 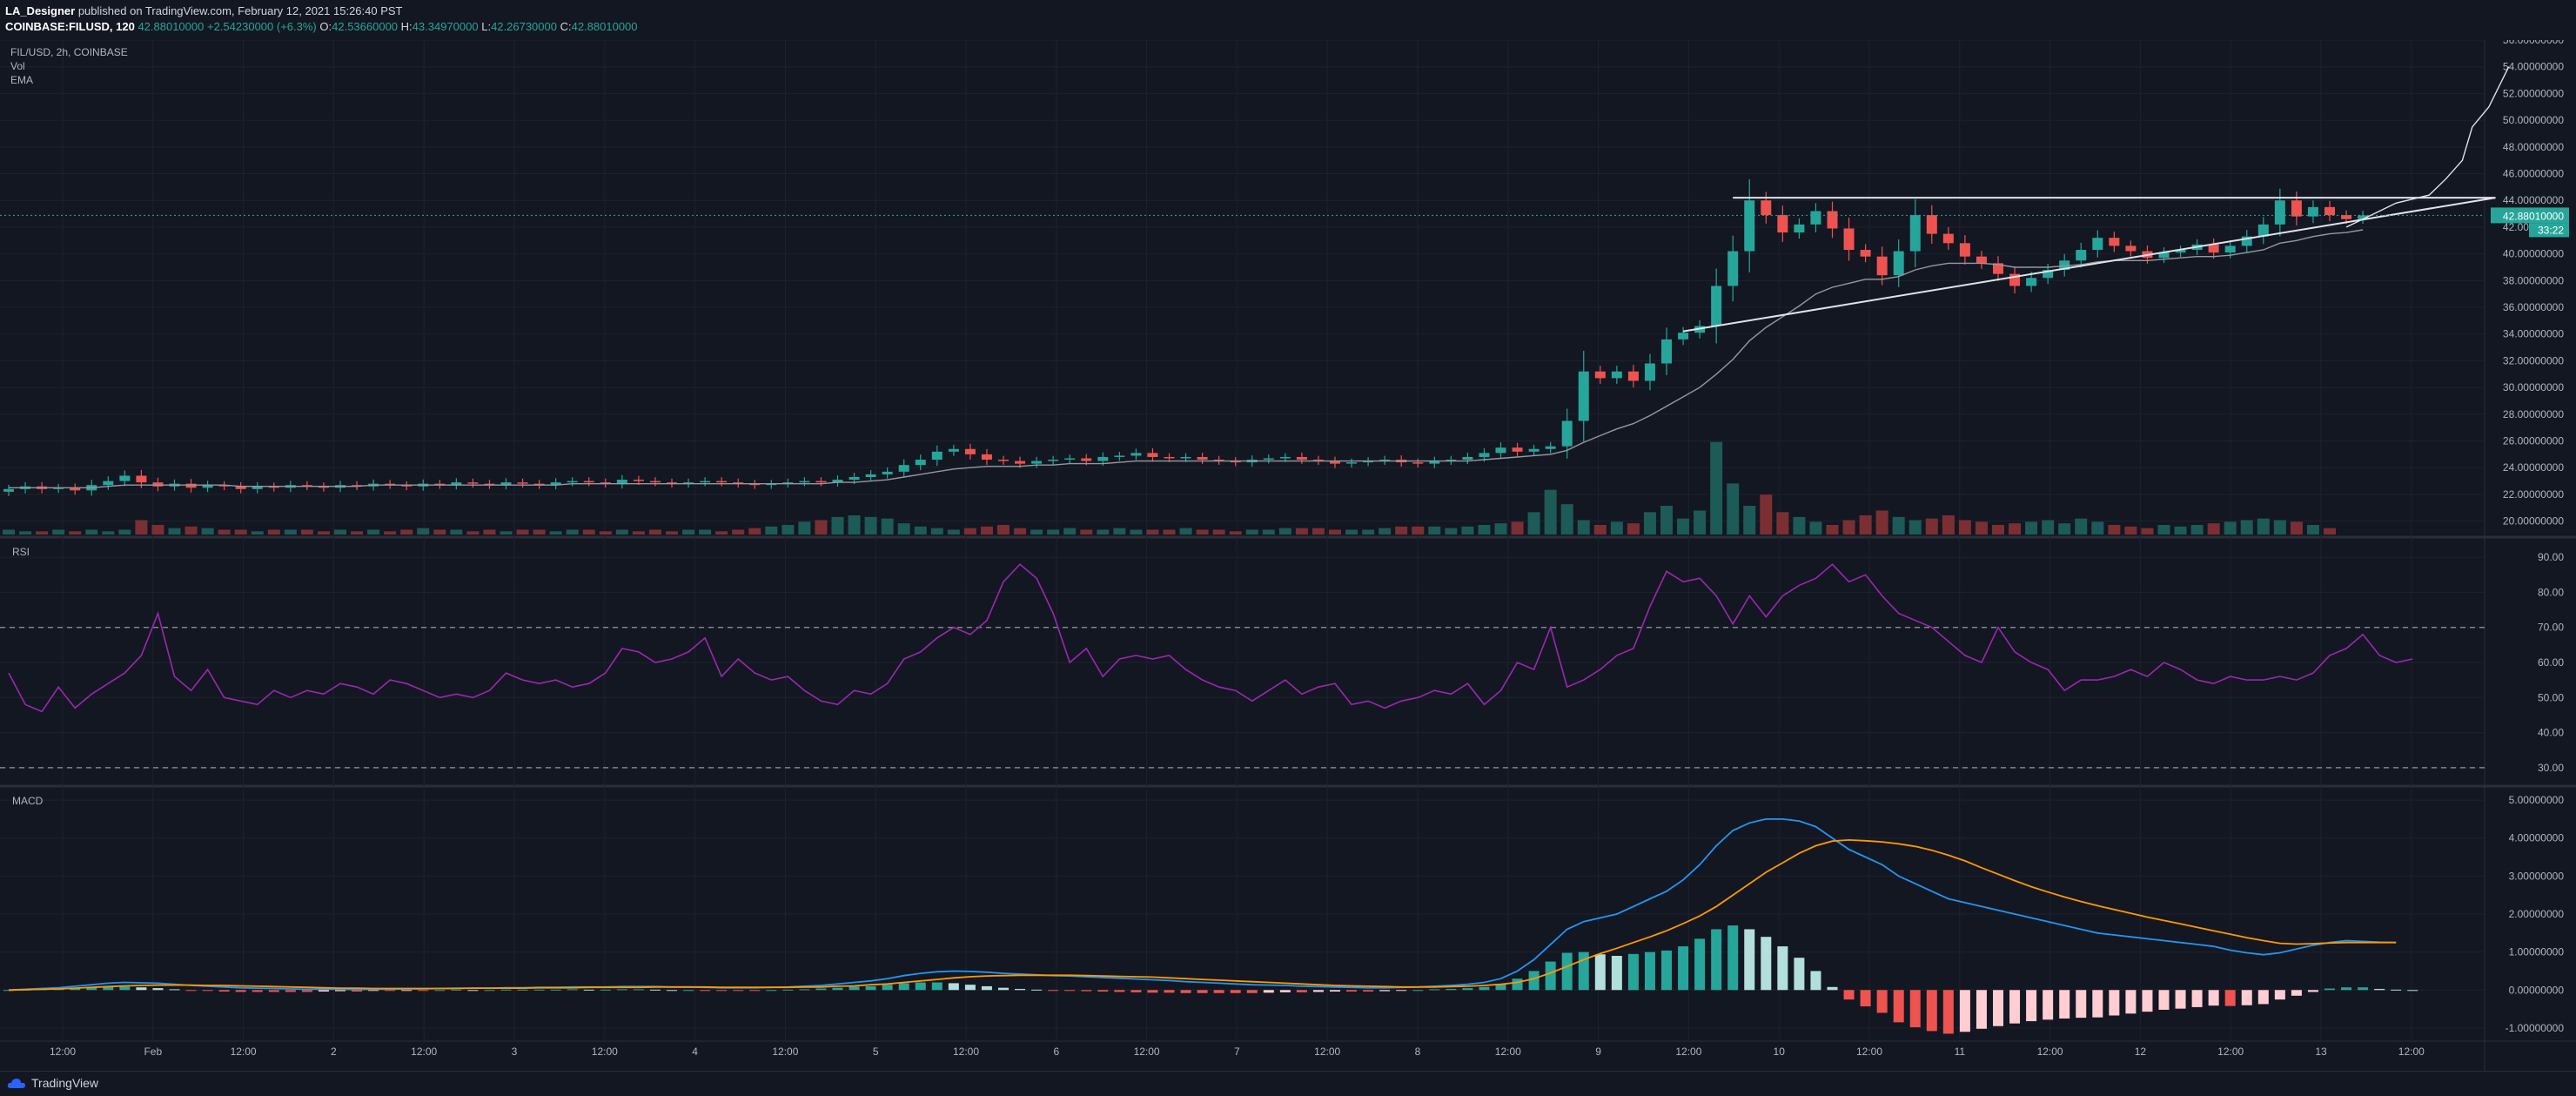 I want to click on high-value: 43.34970000, so click(x=445, y=26).